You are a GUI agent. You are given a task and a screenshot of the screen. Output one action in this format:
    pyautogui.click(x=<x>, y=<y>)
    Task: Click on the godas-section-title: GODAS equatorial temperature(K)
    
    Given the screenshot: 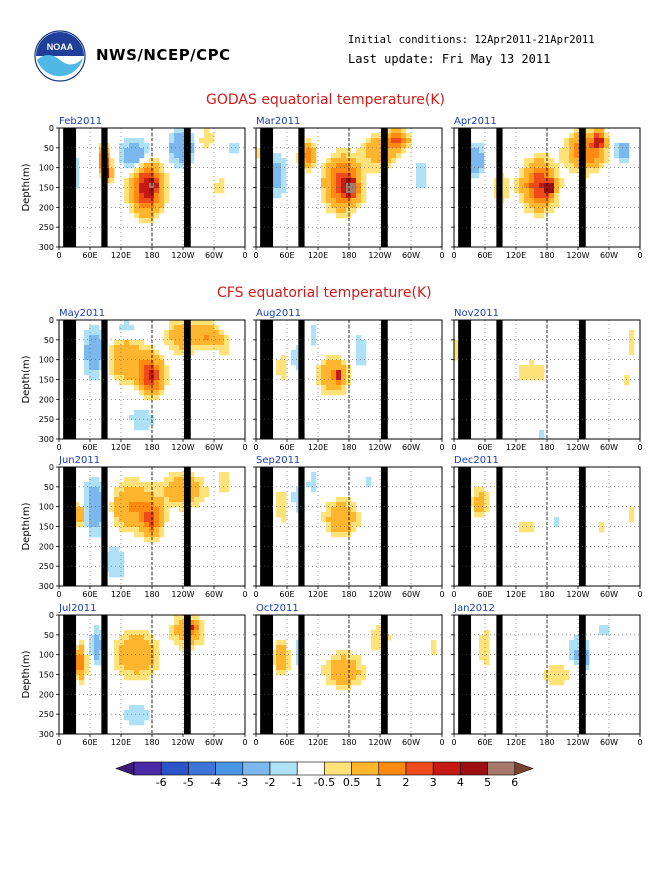 What is the action you would take?
    pyautogui.click(x=325, y=100)
    